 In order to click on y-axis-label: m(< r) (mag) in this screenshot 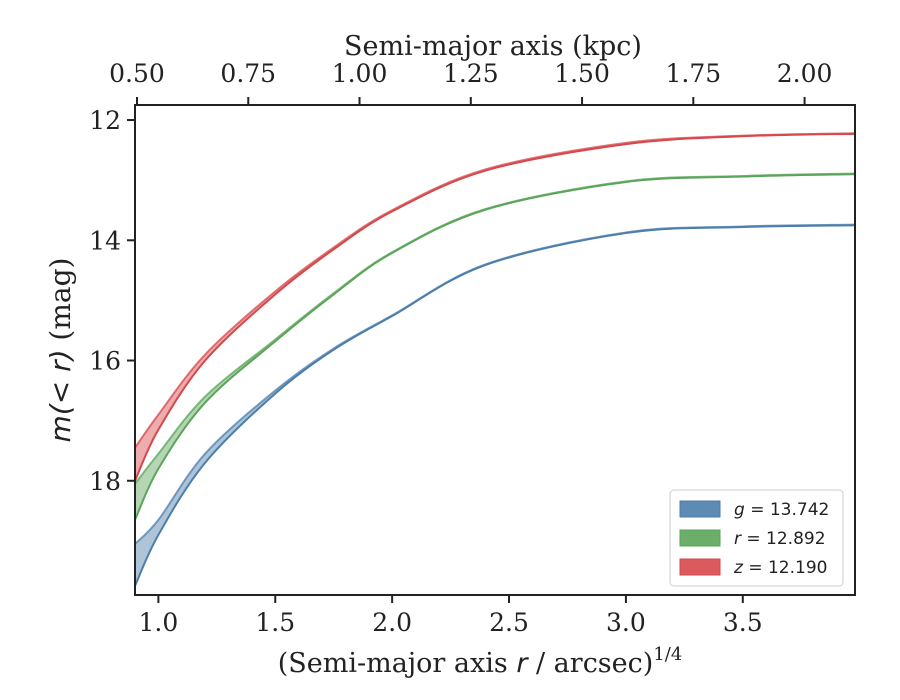, I will do `click(60, 350)`.